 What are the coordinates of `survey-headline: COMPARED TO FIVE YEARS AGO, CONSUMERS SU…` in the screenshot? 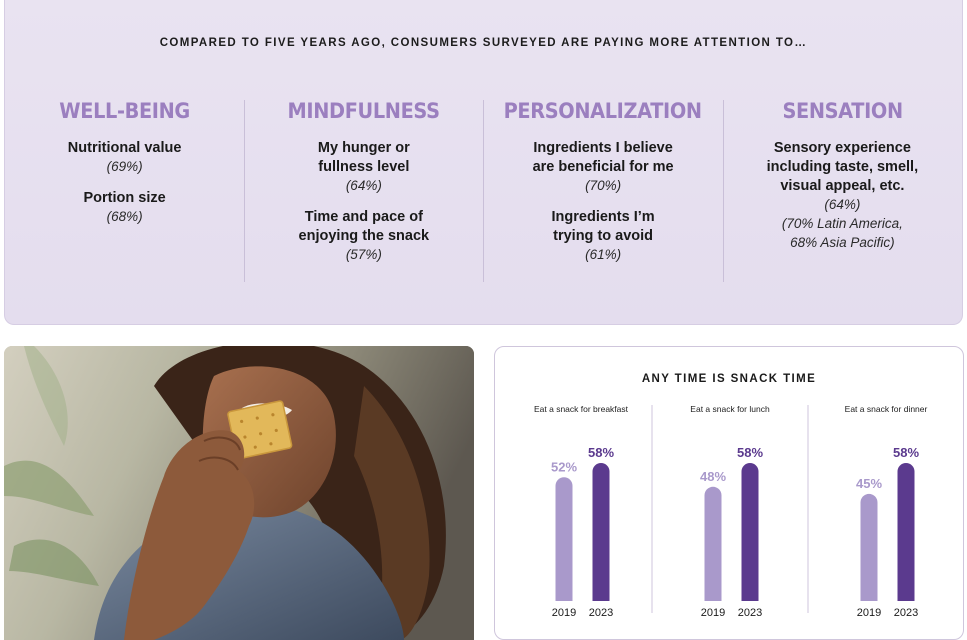 It's located at (483, 43).